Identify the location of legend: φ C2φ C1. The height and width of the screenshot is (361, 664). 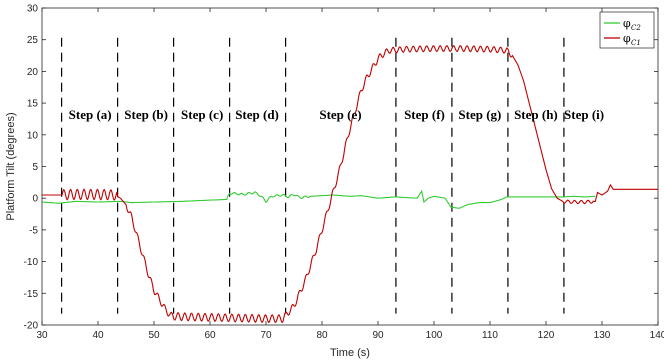
(627, 30).